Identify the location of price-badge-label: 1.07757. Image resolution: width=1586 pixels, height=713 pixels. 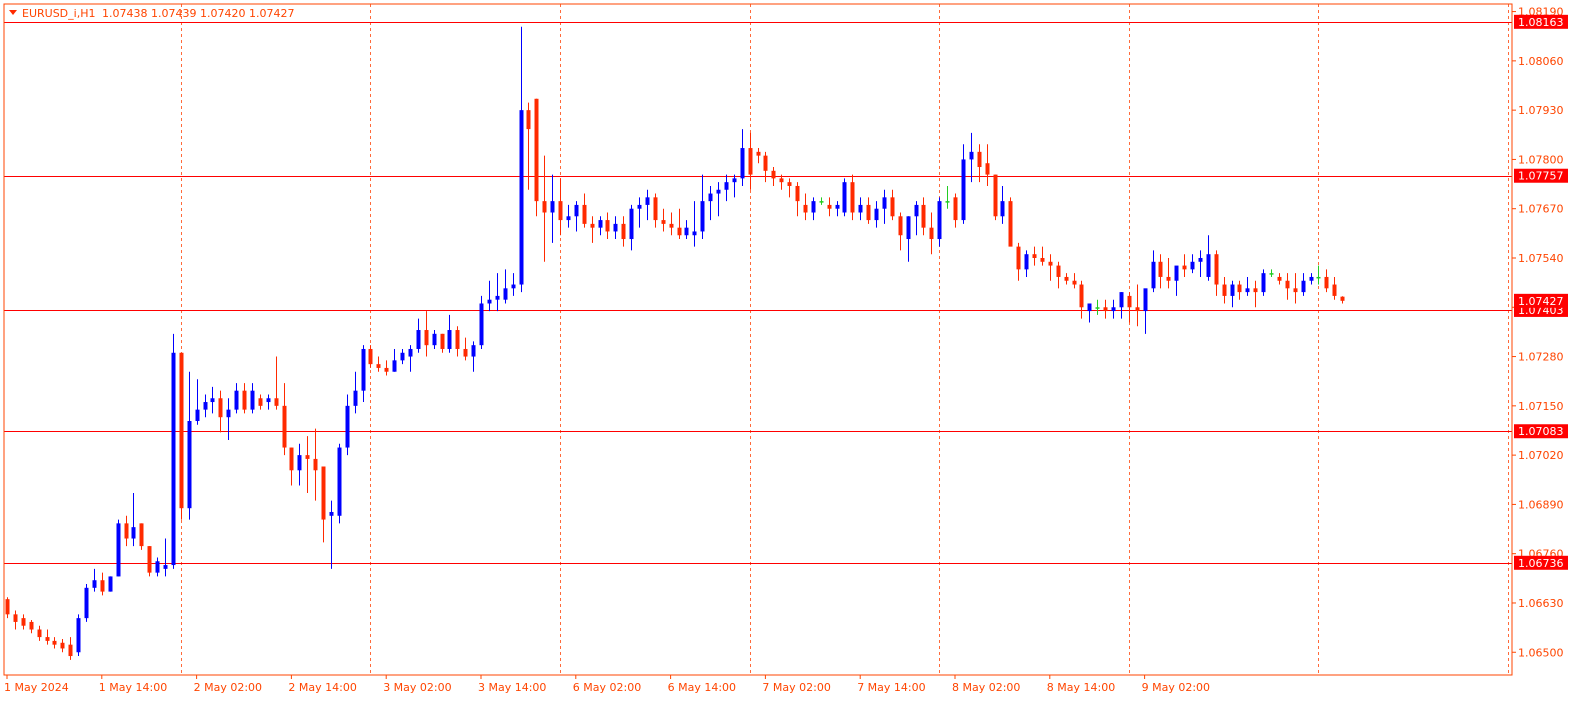
(1541, 176).